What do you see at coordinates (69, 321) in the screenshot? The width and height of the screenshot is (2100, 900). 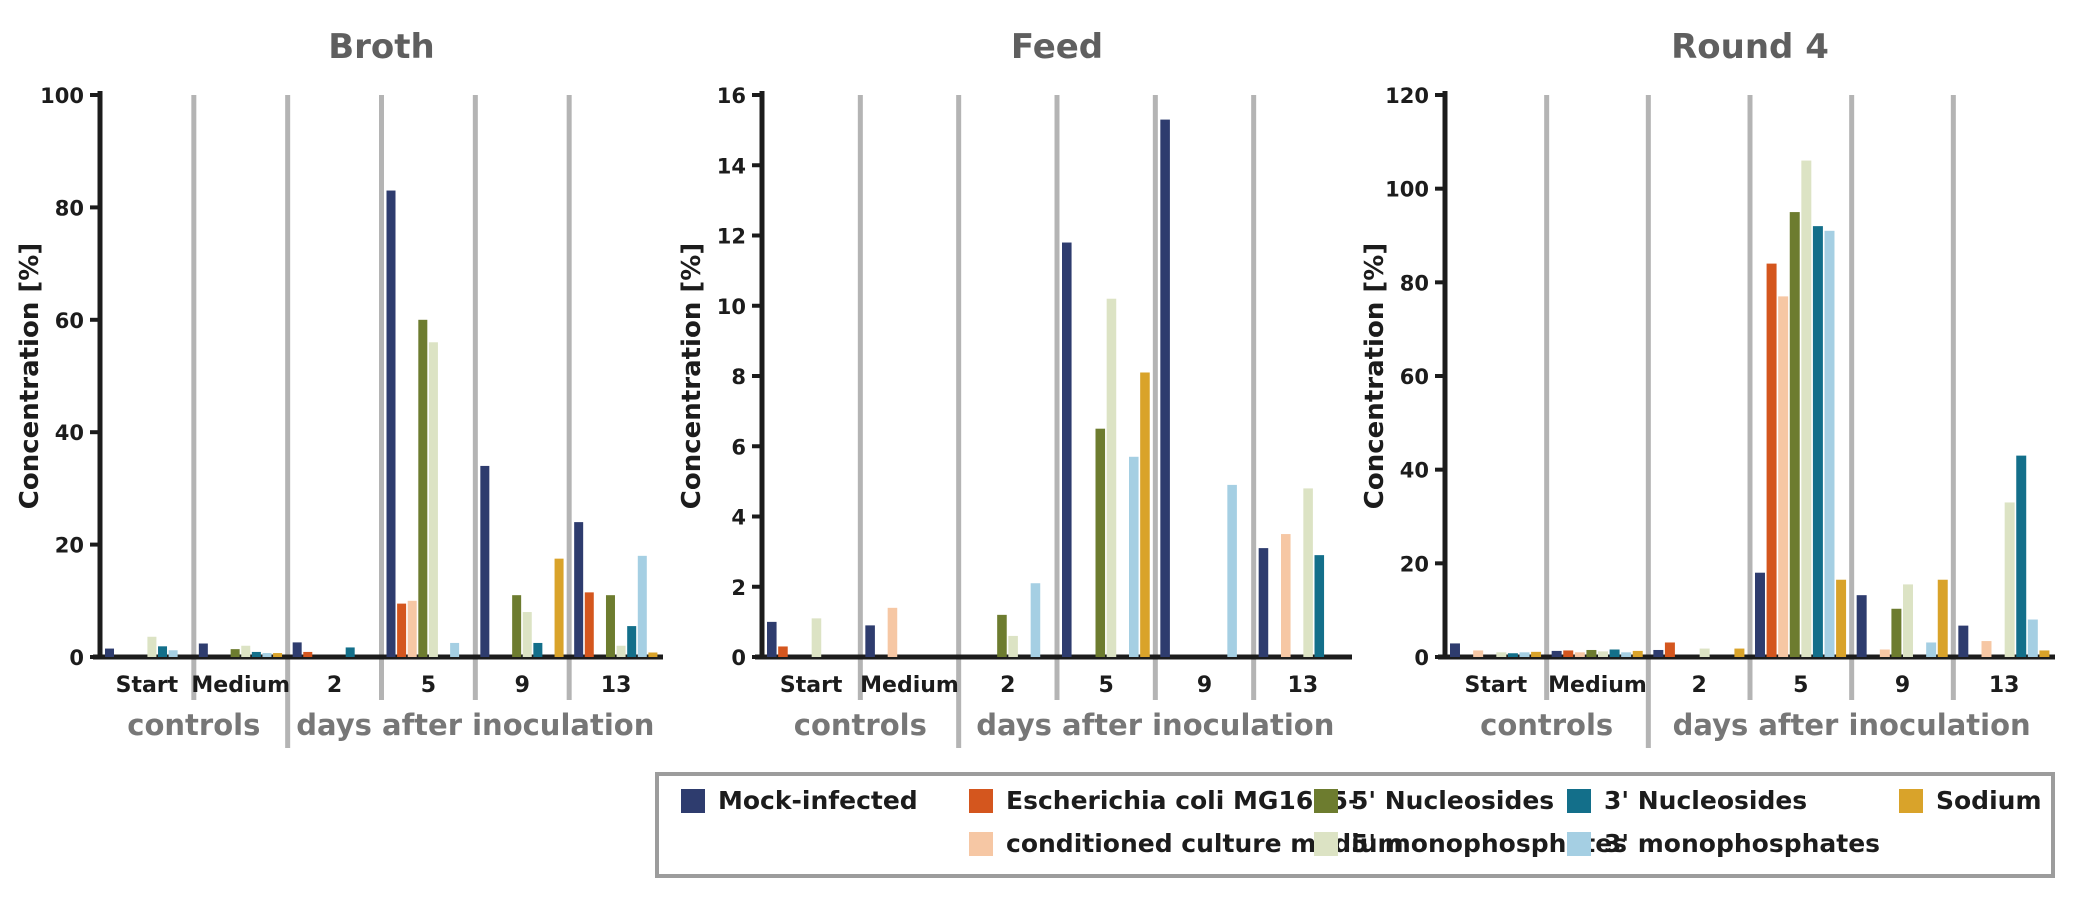 I see `y-tick-label: 60` at bounding box center [69, 321].